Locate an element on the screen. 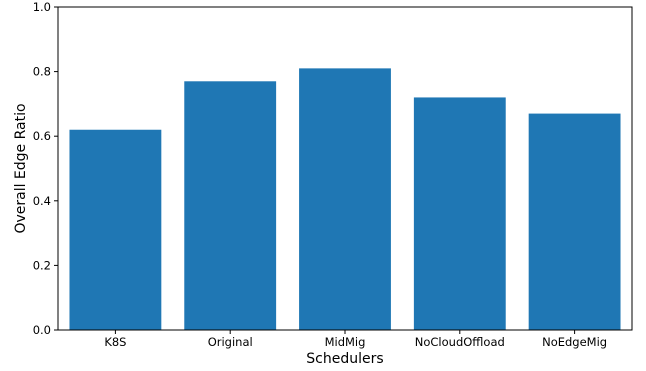 The height and width of the screenshot is (371, 646). y-axis-title: Overall Edge Ratio is located at coordinates (21, 168).